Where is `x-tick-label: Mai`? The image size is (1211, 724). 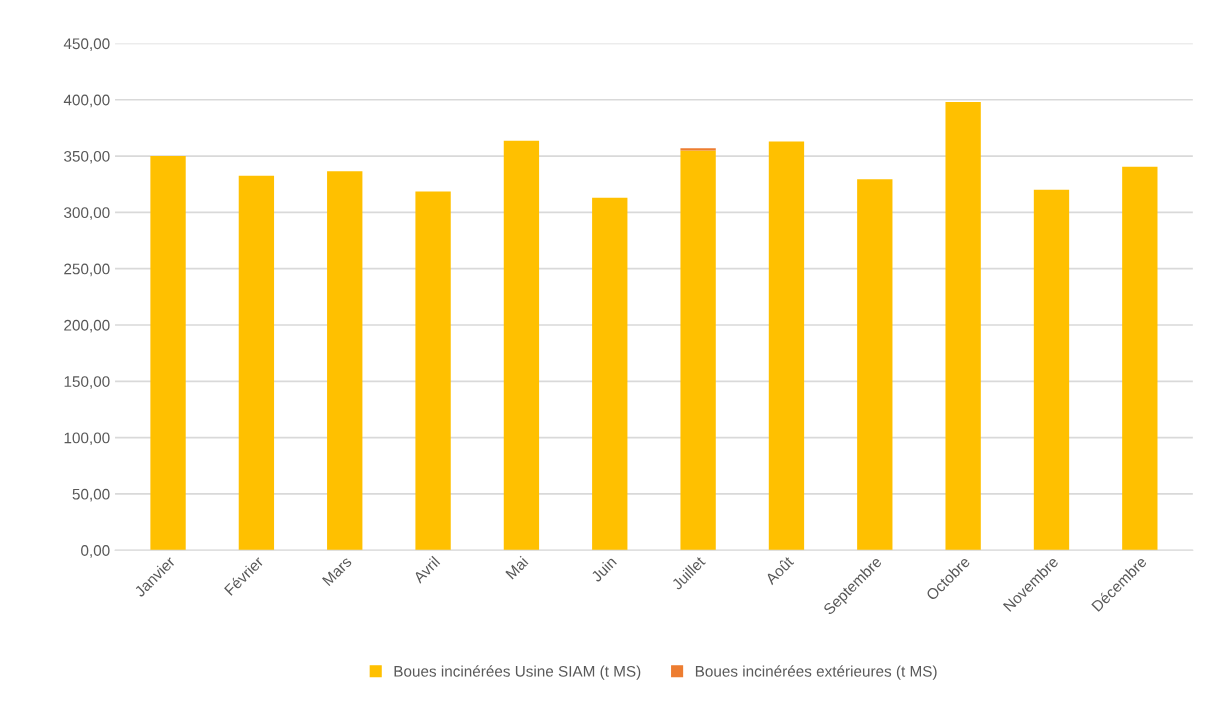
x-tick-label: Mai is located at coordinates (516, 567).